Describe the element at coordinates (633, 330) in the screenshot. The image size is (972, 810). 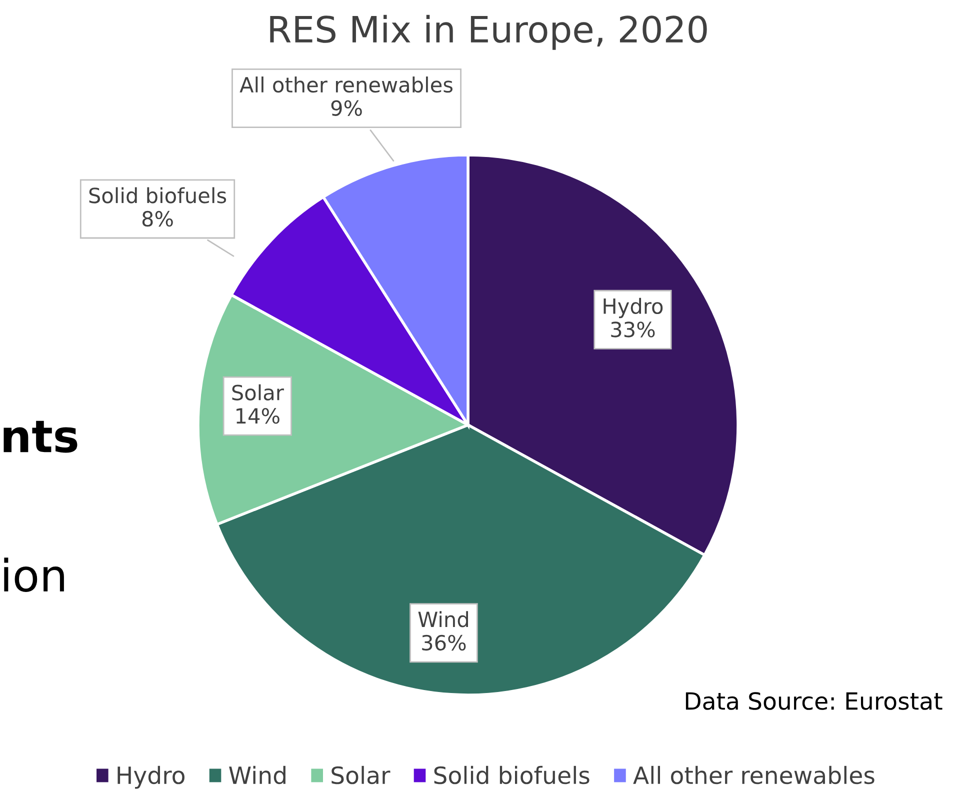
I see `data-label: 33%` at that location.